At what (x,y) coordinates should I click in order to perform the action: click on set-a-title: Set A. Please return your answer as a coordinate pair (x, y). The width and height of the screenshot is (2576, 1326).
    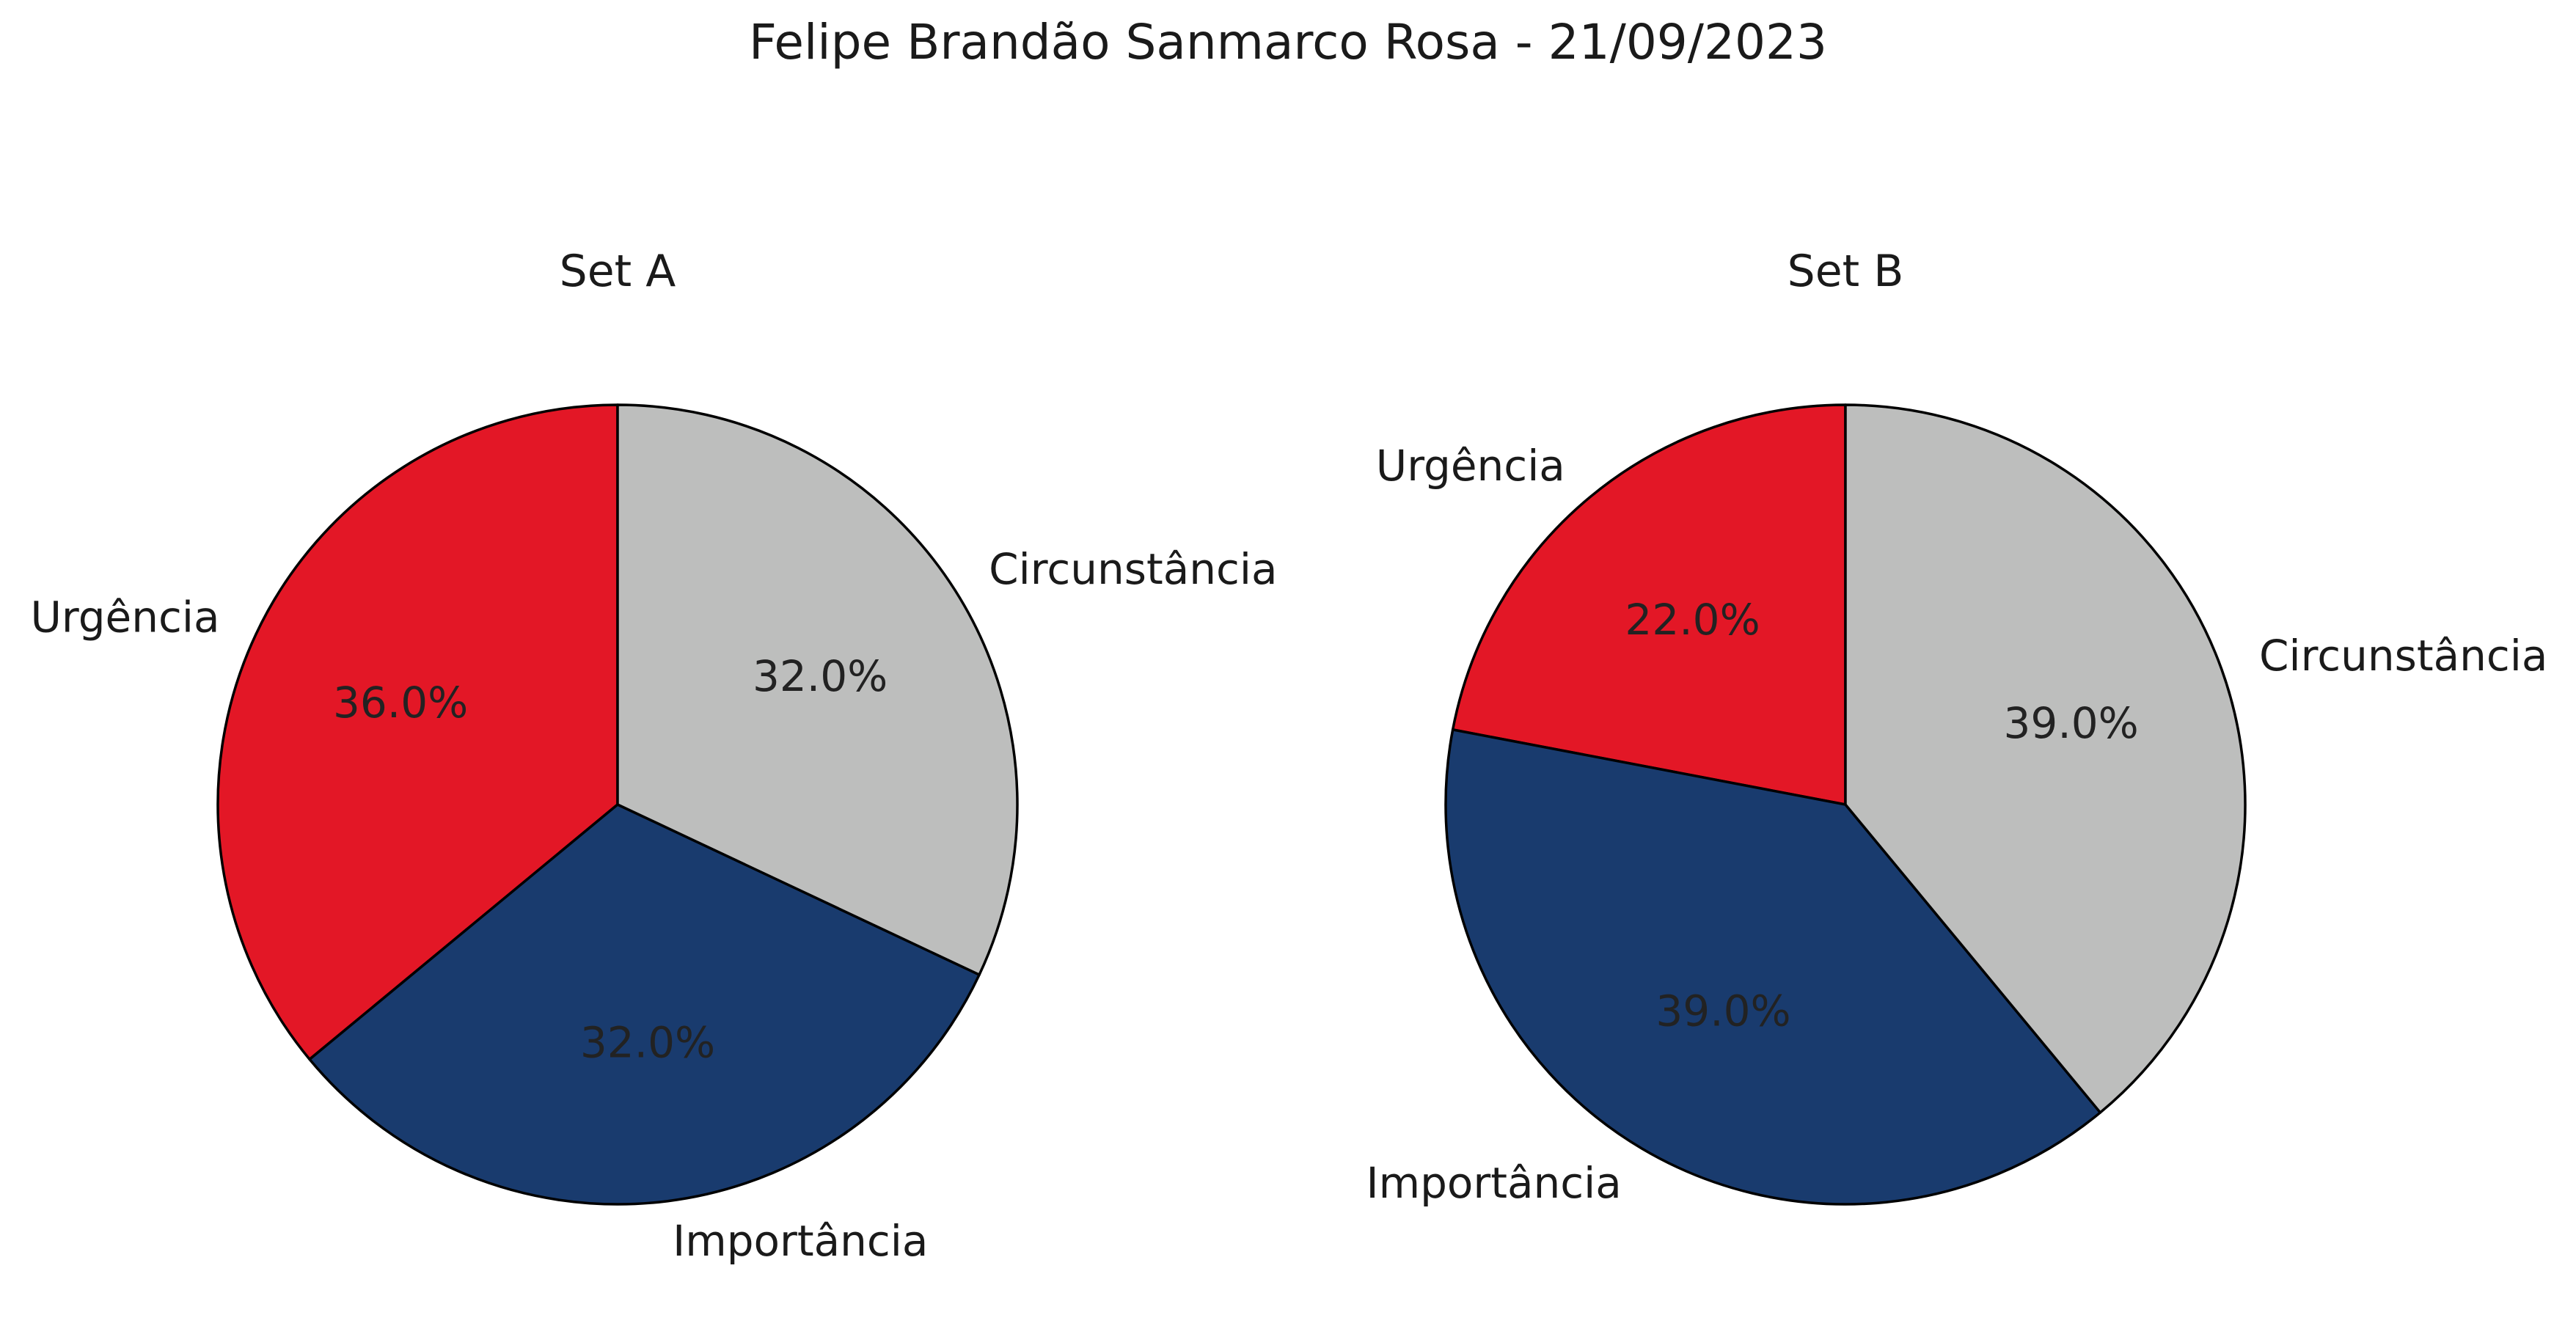
    Looking at the image, I should click on (618, 271).